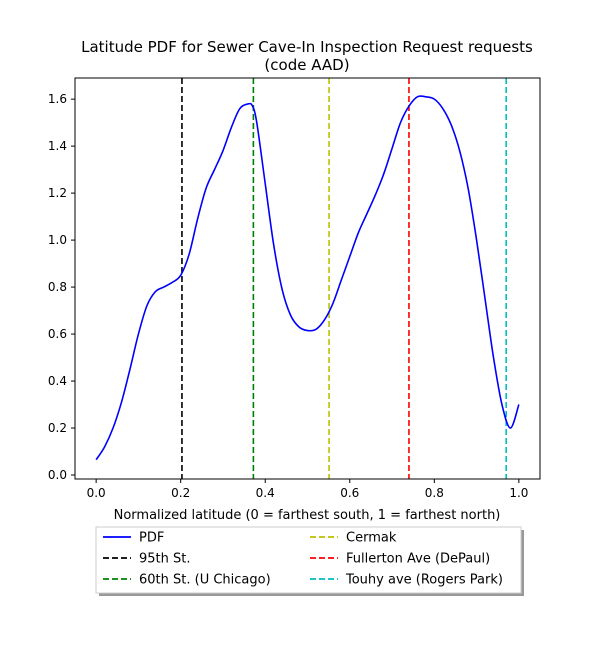 Image resolution: width=600 pixels, height=654 pixels. I want to click on y-tick-label: 1.0, so click(57, 240).